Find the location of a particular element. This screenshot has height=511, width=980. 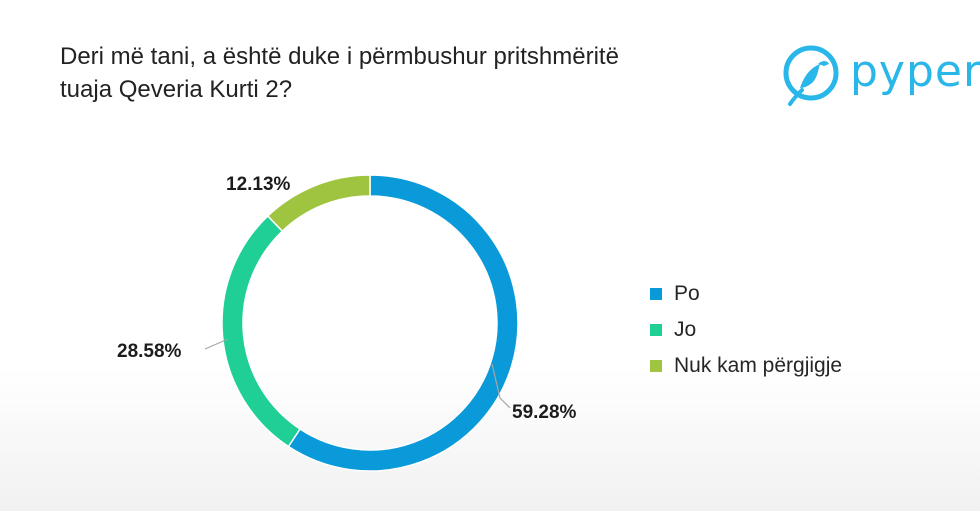

legend-swatch-no-answer is located at coordinates (656, 366).